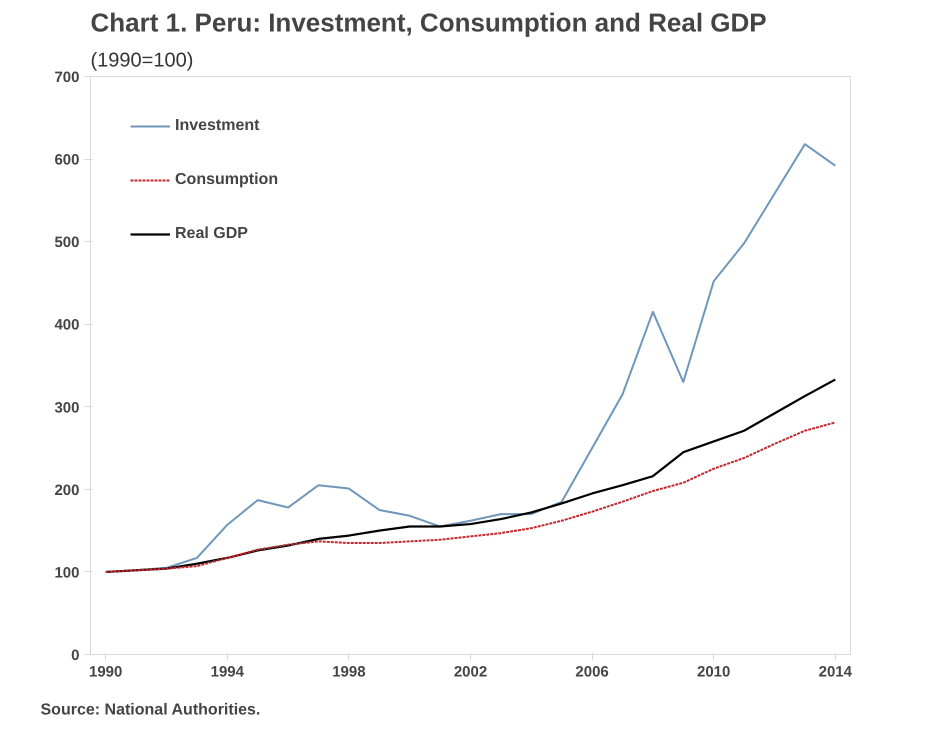  Describe the element at coordinates (67, 490) in the screenshot. I see `y-tick-label: 200` at that location.